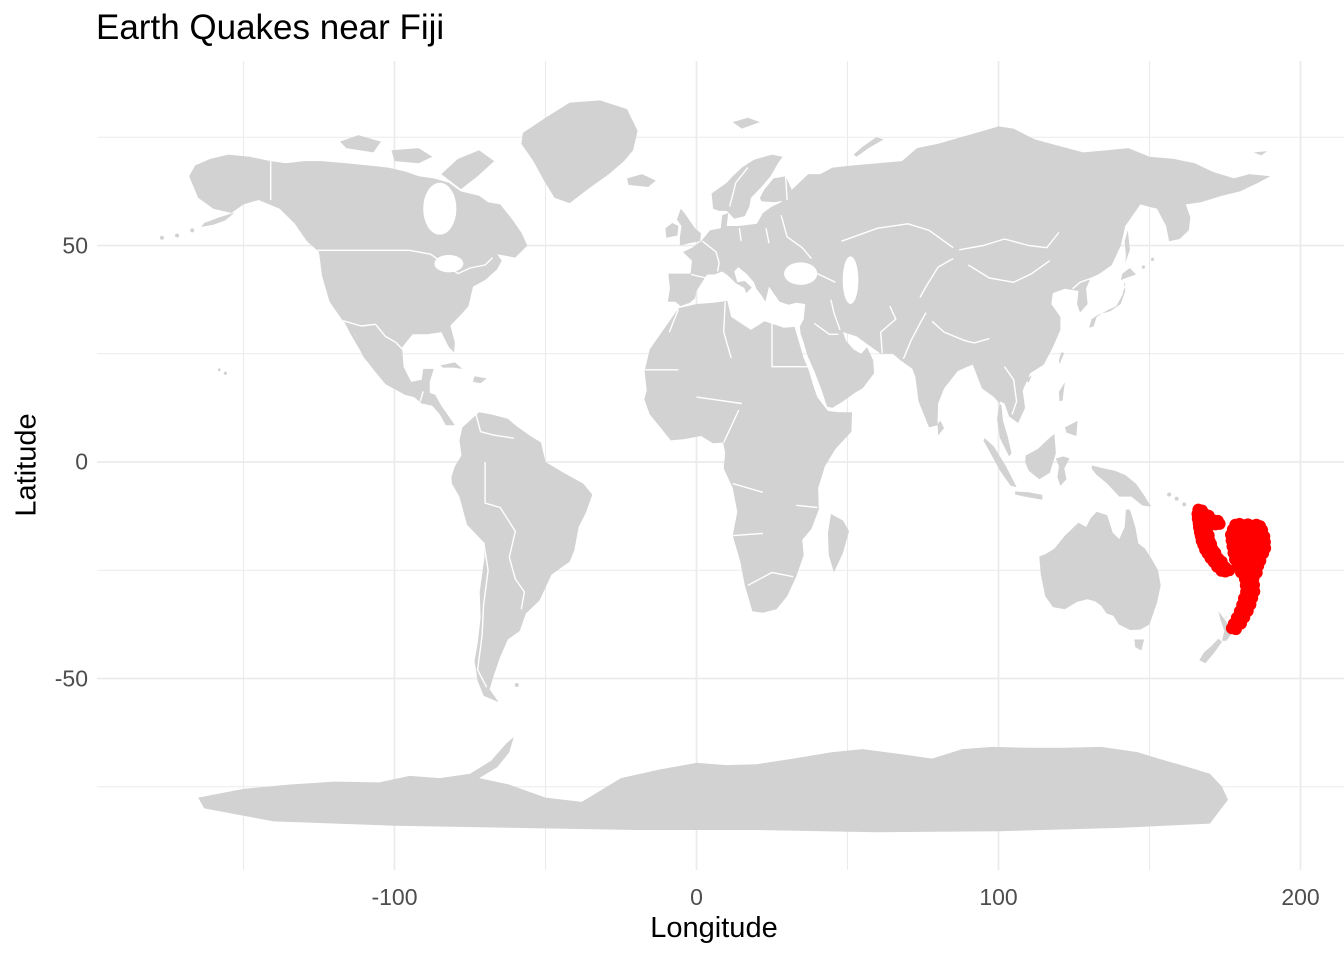 The image size is (1344, 960). What do you see at coordinates (714, 928) in the screenshot?
I see `x-axis-title: Longitude` at bounding box center [714, 928].